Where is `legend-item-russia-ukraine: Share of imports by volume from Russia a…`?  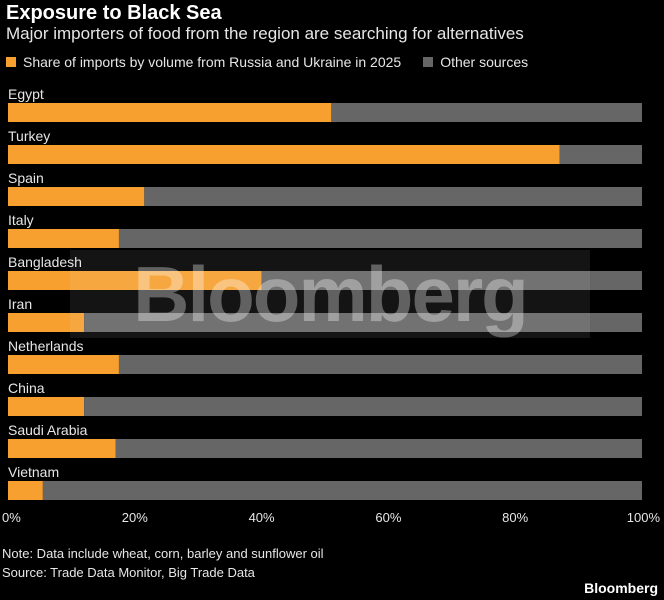 legend-item-russia-ukraine: Share of imports by volume from Russia a… is located at coordinates (203, 62).